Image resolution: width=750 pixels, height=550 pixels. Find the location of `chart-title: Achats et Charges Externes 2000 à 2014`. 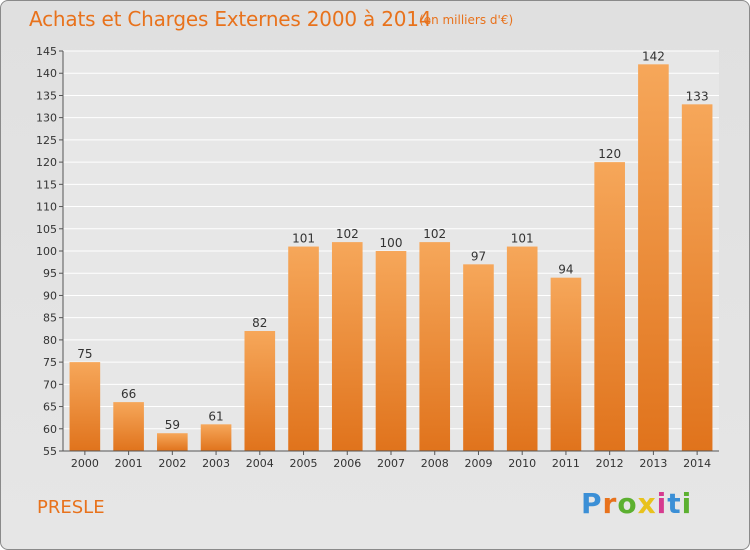

chart-title: Achats et Charges Externes 2000 à 2014 is located at coordinates (230, 19).